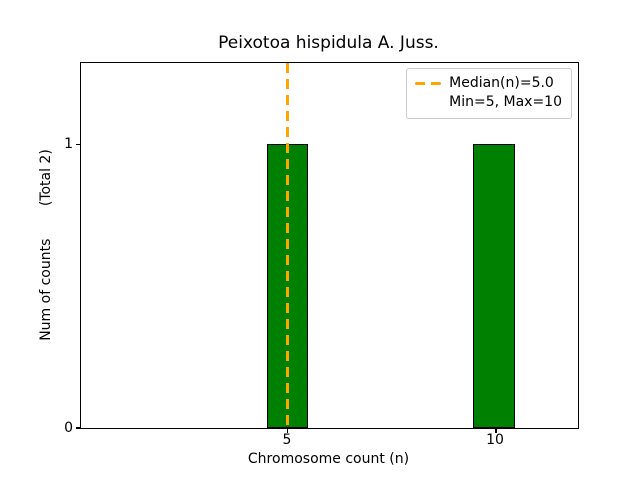 This screenshot has height=480, width=640. What do you see at coordinates (501, 83) in the screenshot?
I see `legend-median-label: Median(n)=5.0` at bounding box center [501, 83].